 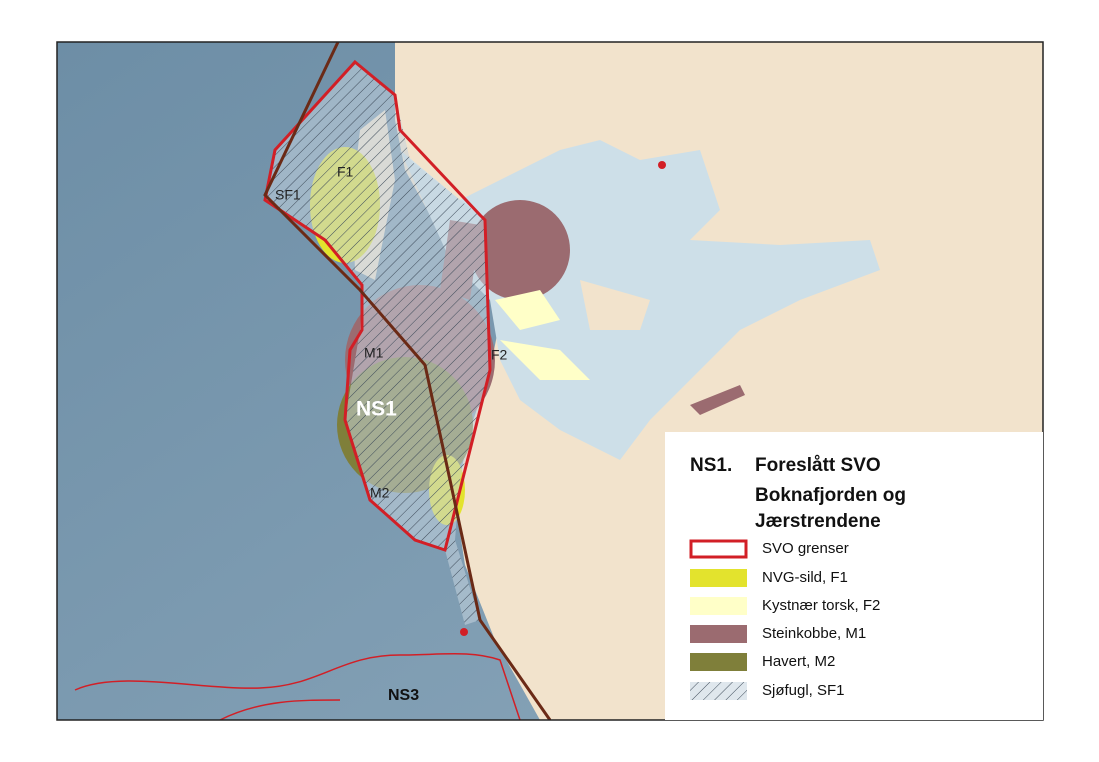 What do you see at coordinates (805, 577) in the screenshot?
I see `legend-label: NVG-sild, F1` at bounding box center [805, 577].